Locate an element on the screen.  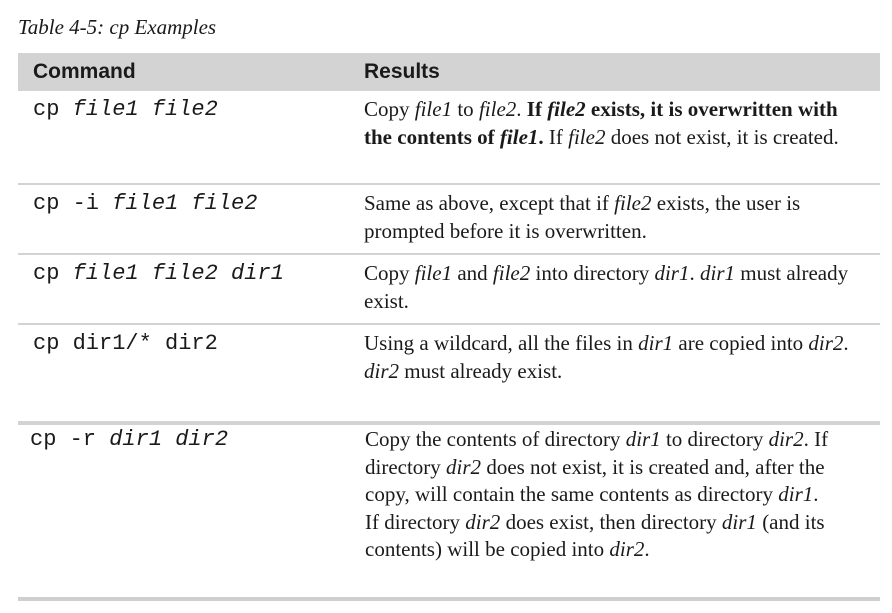
text-run: Using a wildcard, all the files in is located at coordinates (501, 343).